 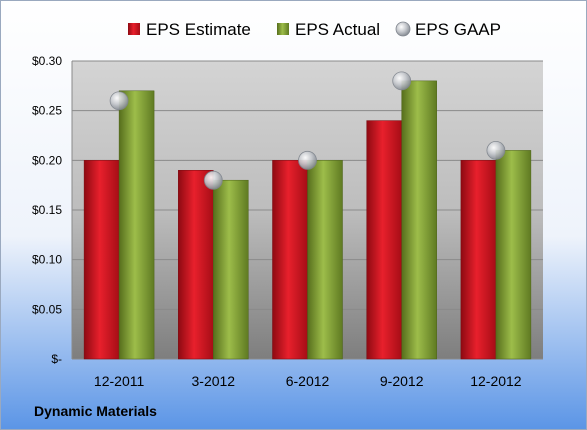 I want to click on y-tick-label: $-, so click(x=56, y=359).